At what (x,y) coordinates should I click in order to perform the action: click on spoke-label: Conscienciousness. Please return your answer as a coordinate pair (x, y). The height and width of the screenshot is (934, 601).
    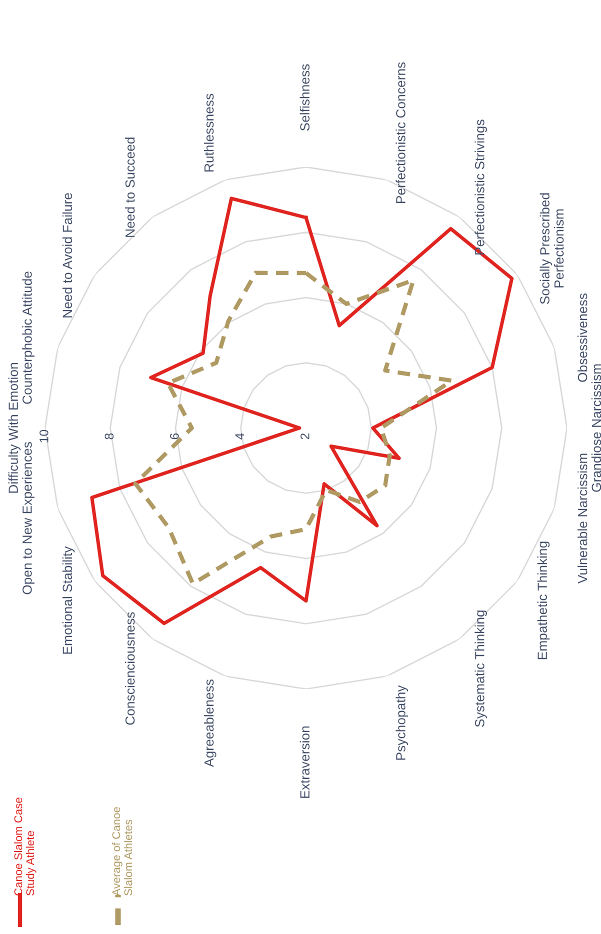
    Looking at the image, I should click on (130, 668).